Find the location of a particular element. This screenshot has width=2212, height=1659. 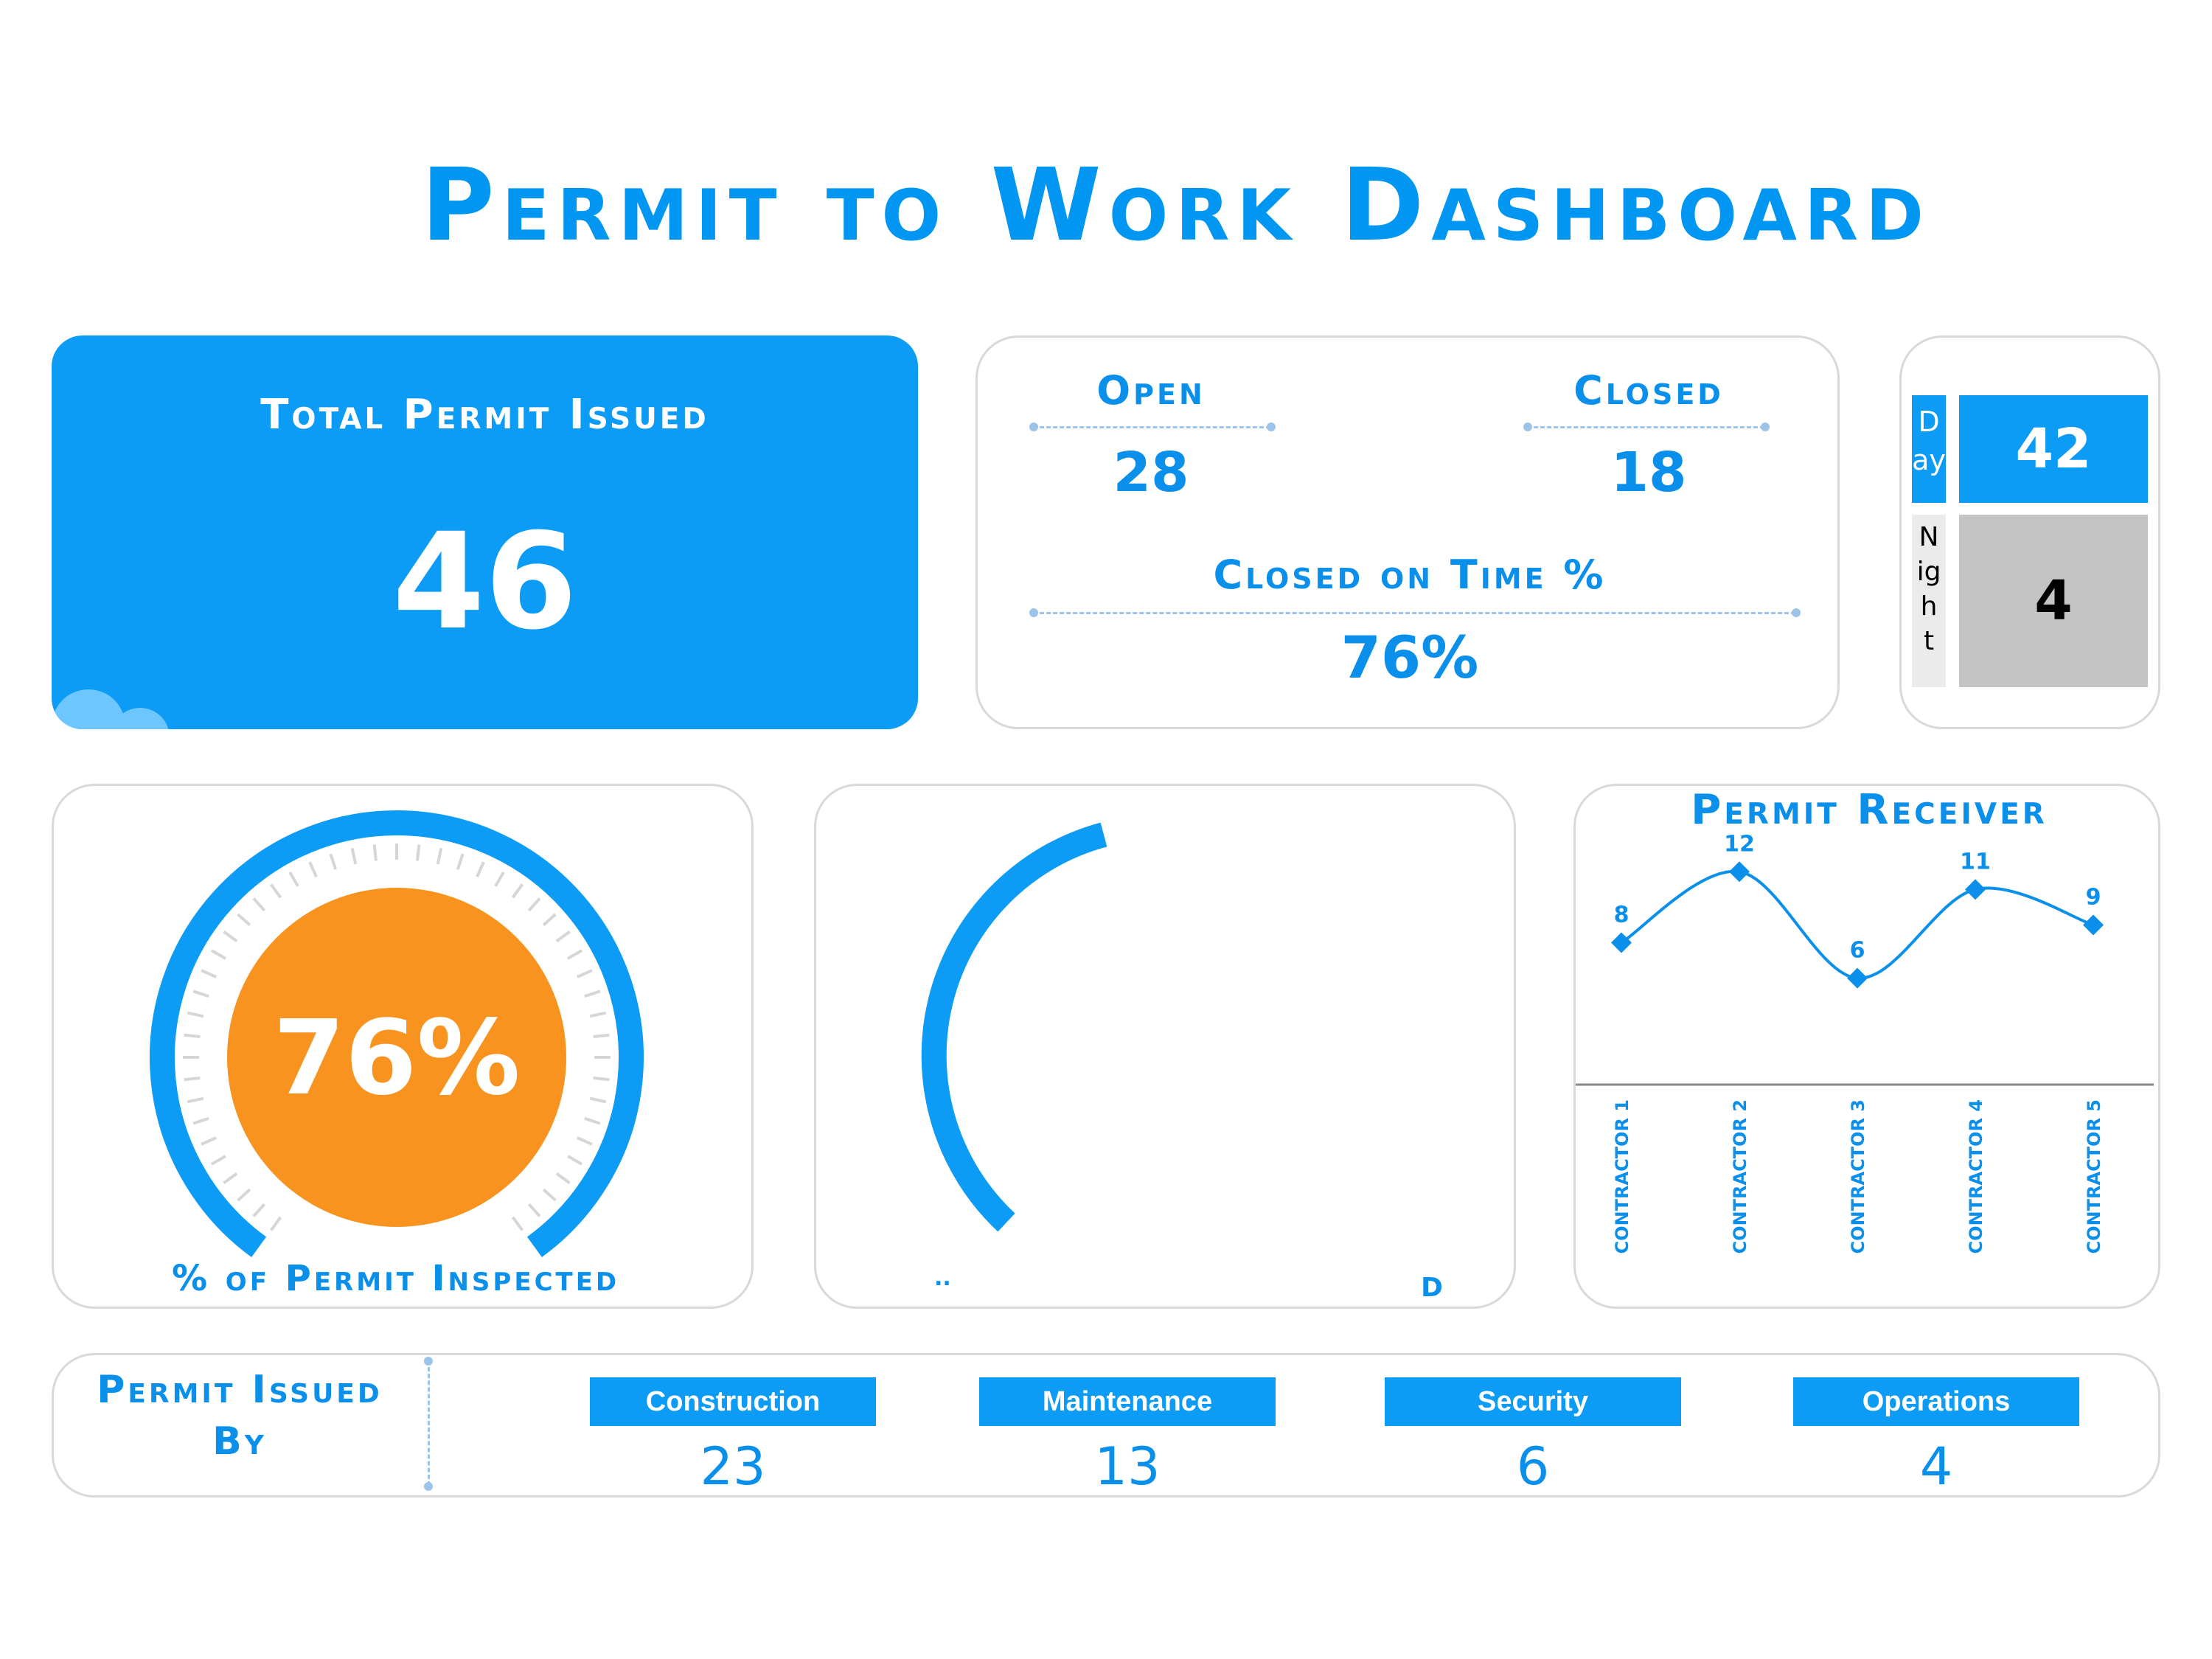

night-label-1: N is located at coordinates (1929, 537).